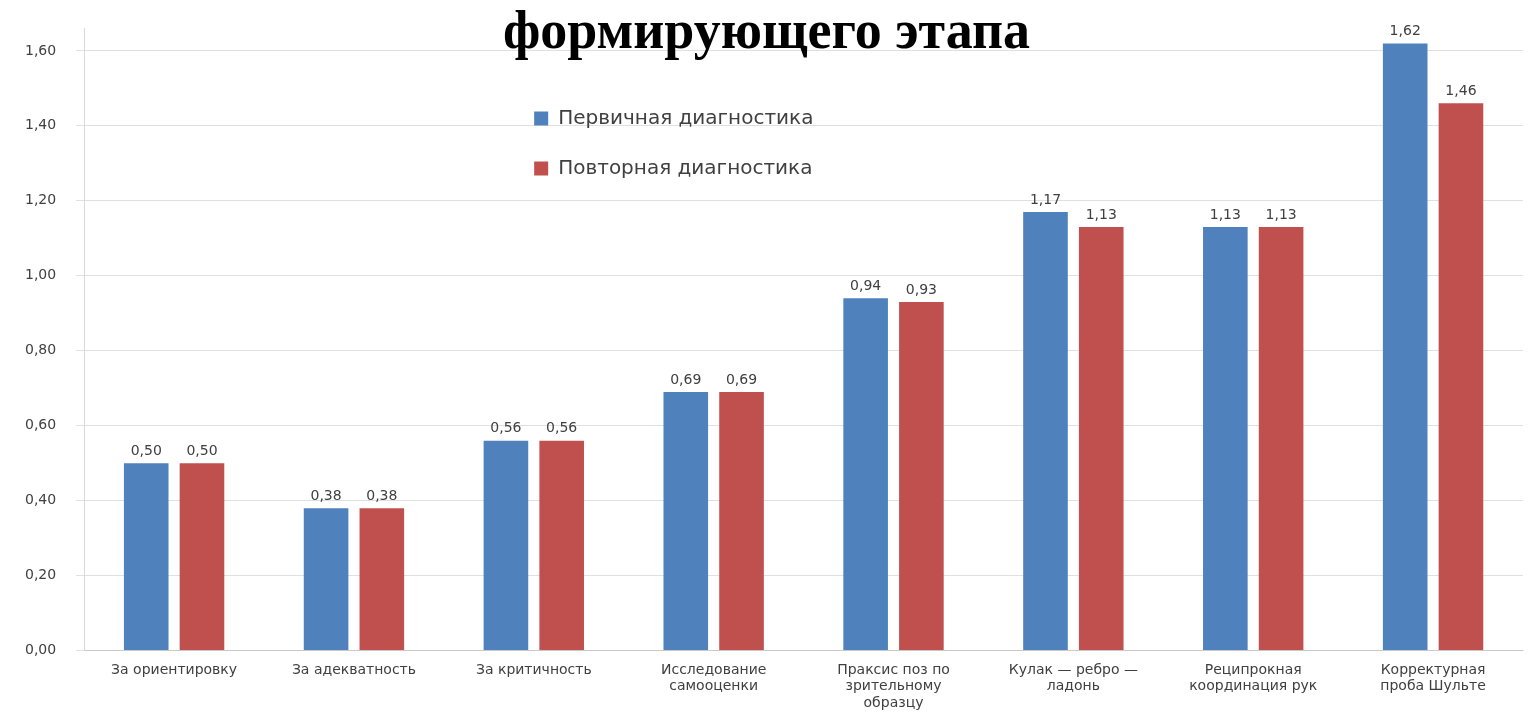  What do you see at coordinates (1461, 90) in the screenshot?
I see `data-label: 1,46` at bounding box center [1461, 90].